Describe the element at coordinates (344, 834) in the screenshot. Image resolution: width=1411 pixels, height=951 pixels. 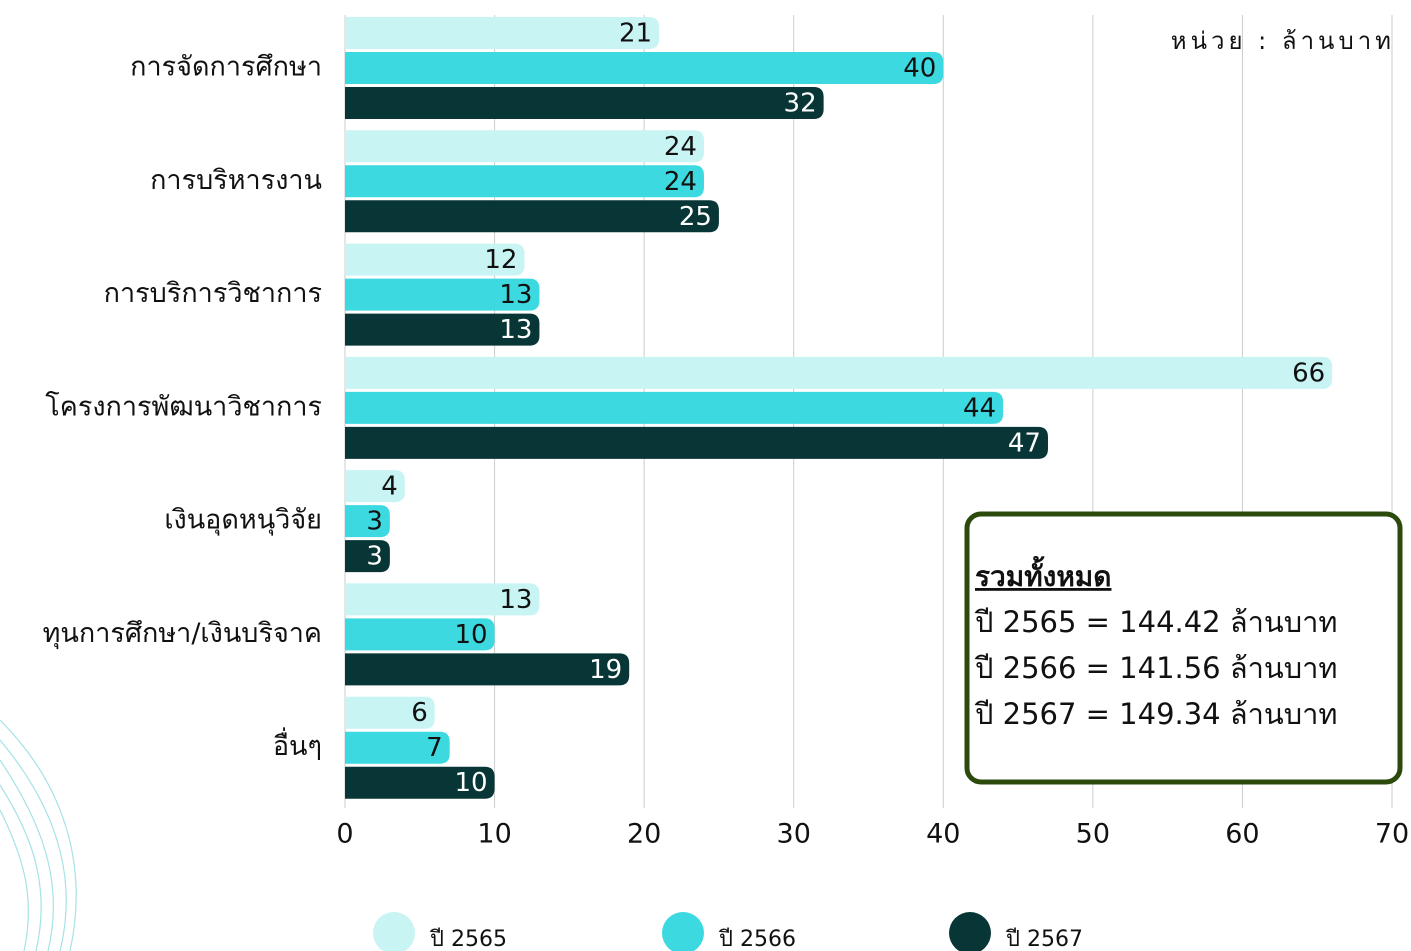
I see `x-tick-label: 0` at that location.